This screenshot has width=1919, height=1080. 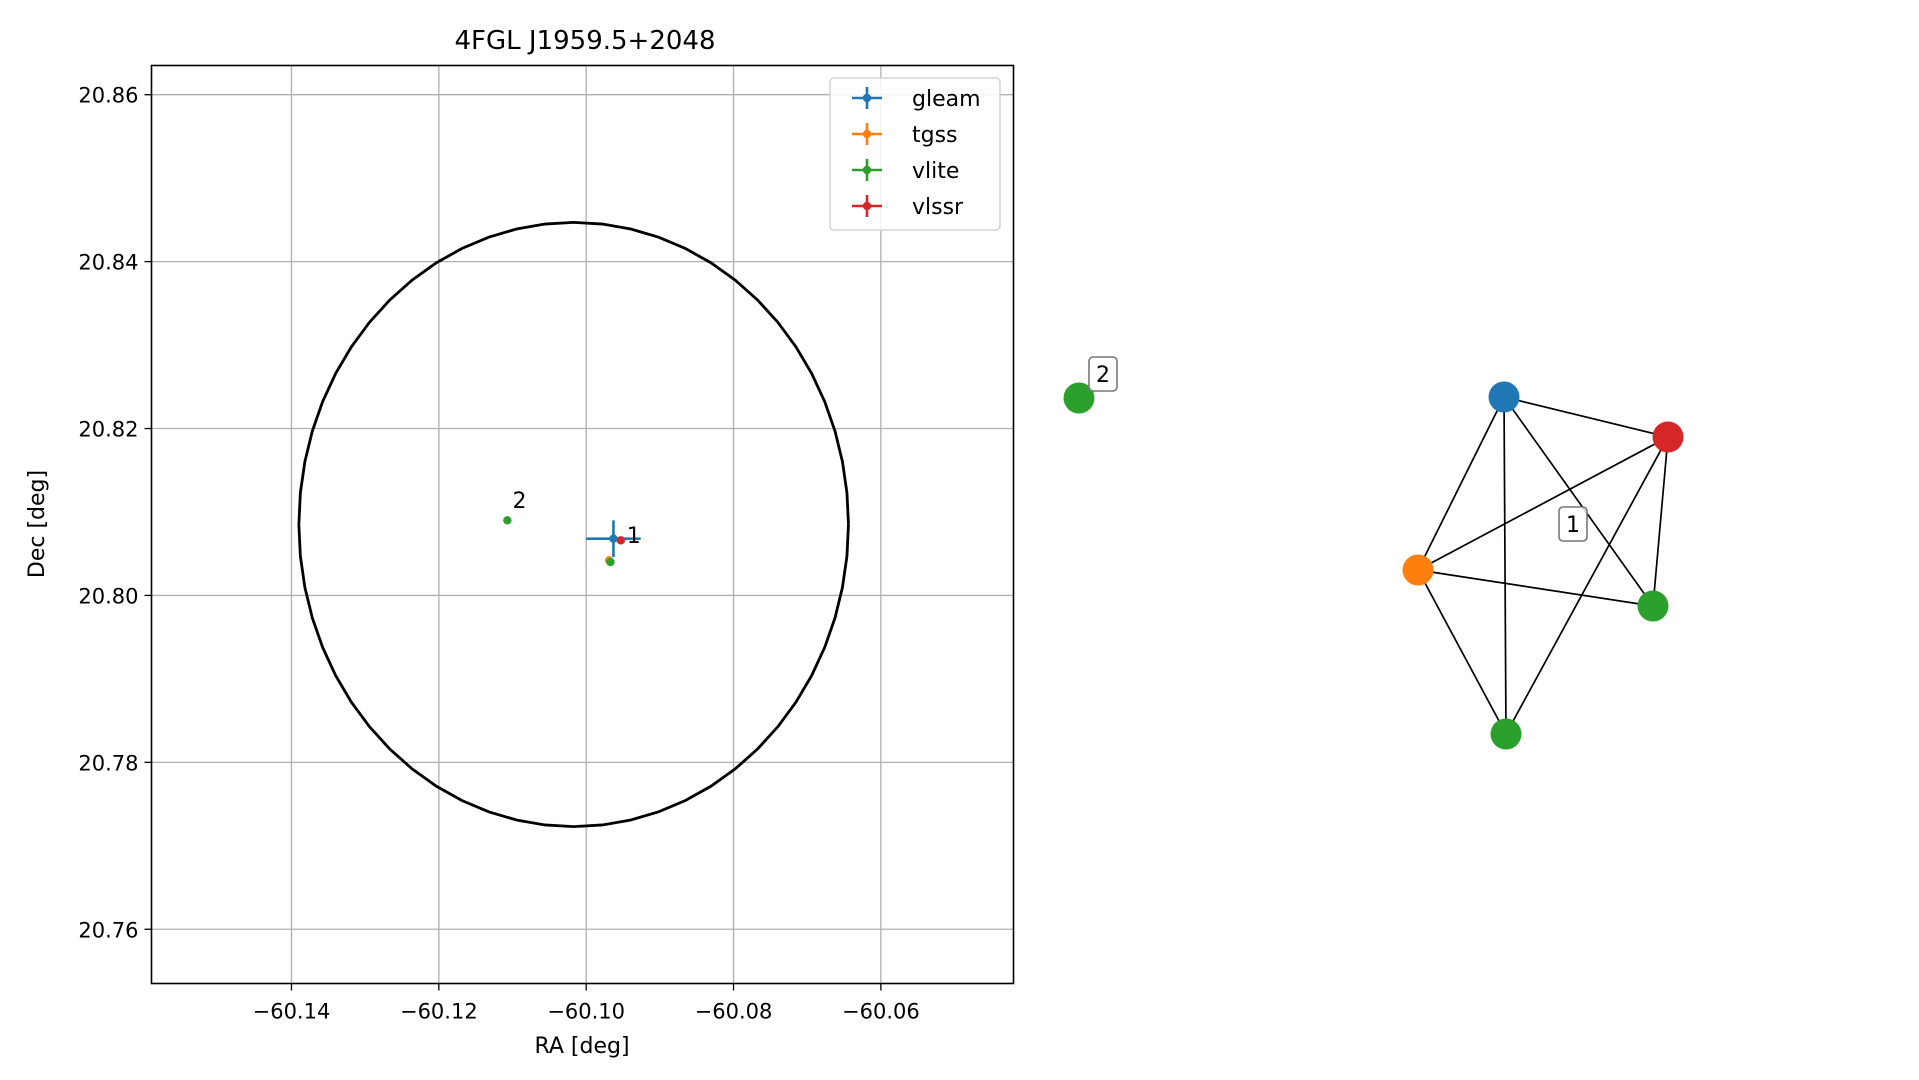 I want to click on tgss-node, so click(x=1418, y=570).